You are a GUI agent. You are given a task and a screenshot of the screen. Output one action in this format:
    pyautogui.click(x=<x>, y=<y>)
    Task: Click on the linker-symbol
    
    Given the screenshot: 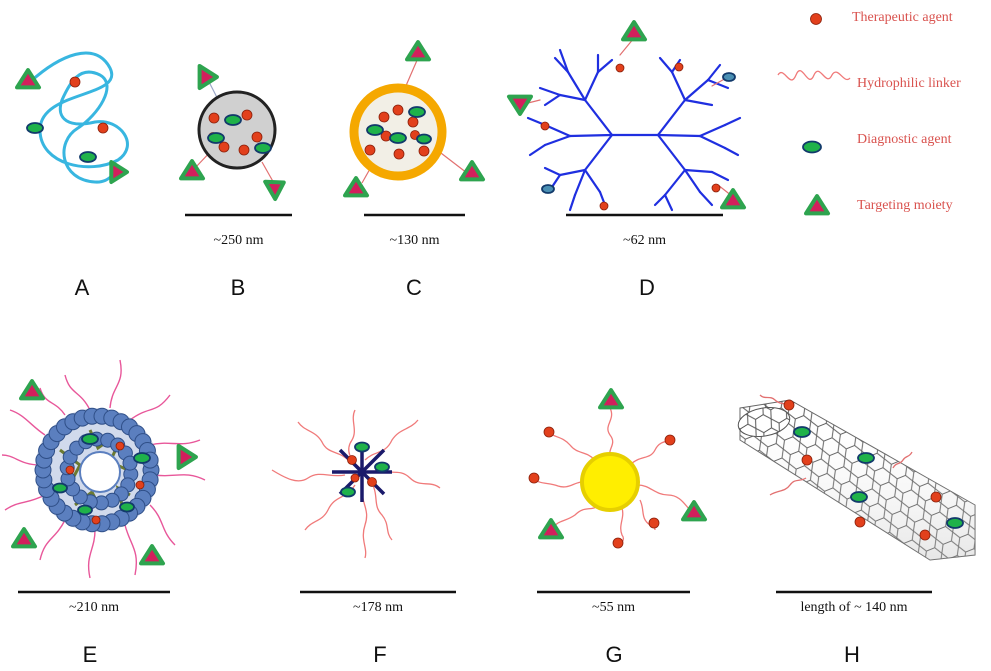 What is the action you would take?
    pyautogui.click(x=814, y=75)
    